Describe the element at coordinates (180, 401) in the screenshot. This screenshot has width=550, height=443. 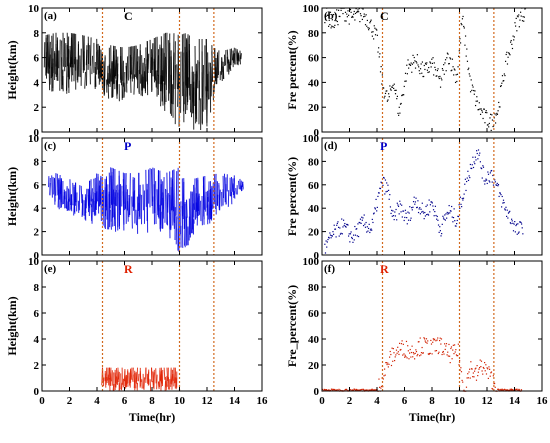
I see `x-tick-label: 10` at that location.